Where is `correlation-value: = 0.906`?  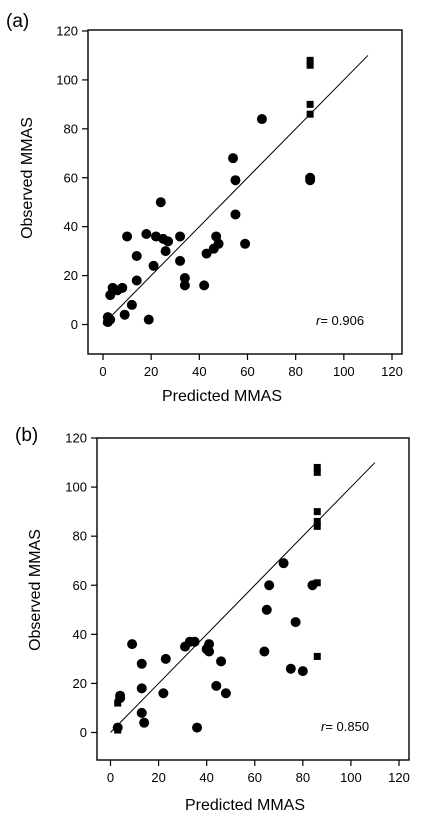 correlation-value: = 0.906 is located at coordinates (342, 320).